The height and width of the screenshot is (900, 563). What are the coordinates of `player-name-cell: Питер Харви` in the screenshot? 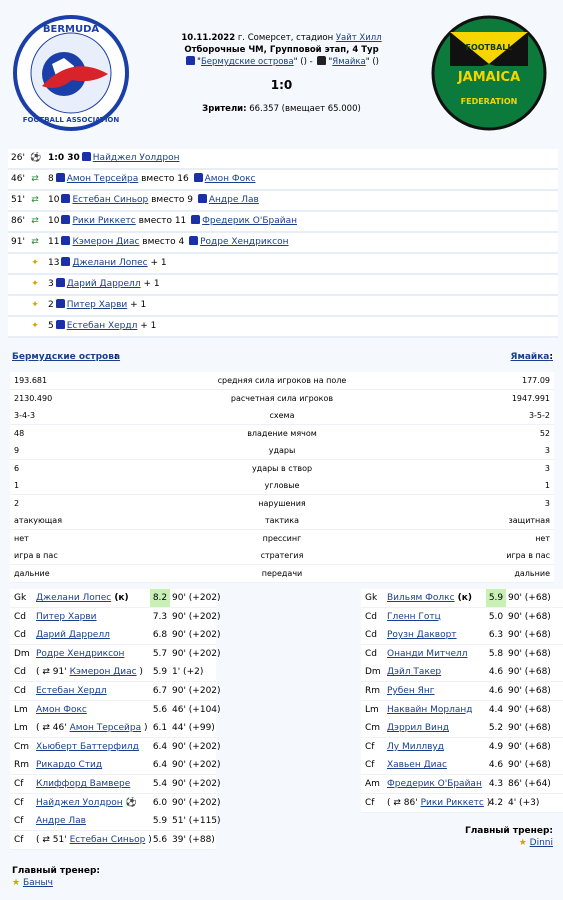 It's located at (66, 617).